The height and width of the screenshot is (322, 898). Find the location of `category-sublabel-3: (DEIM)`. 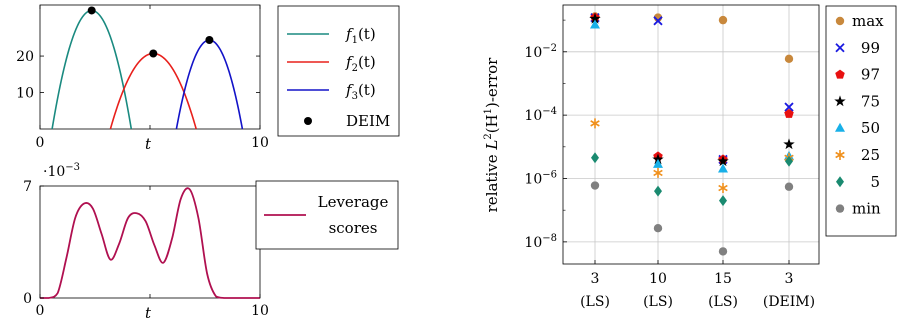

category-sublabel-3: (DEIM) is located at coordinates (789, 302).